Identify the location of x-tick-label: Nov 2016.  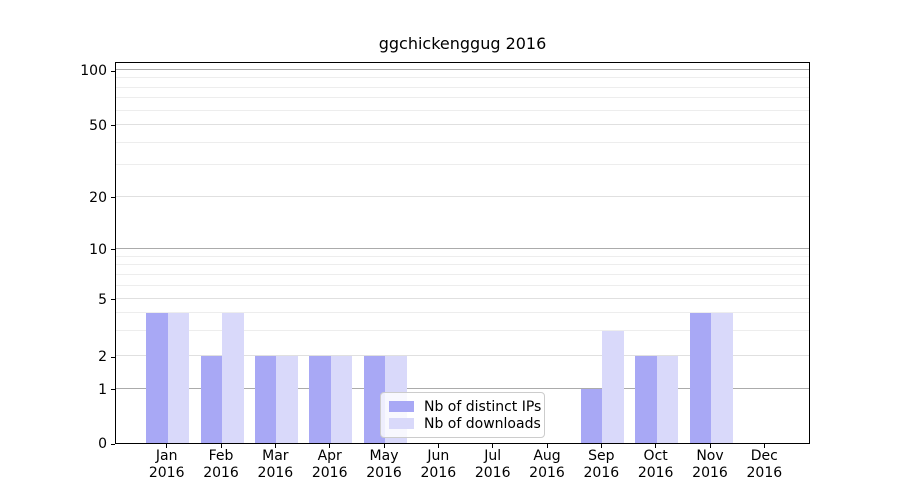
(710, 465).